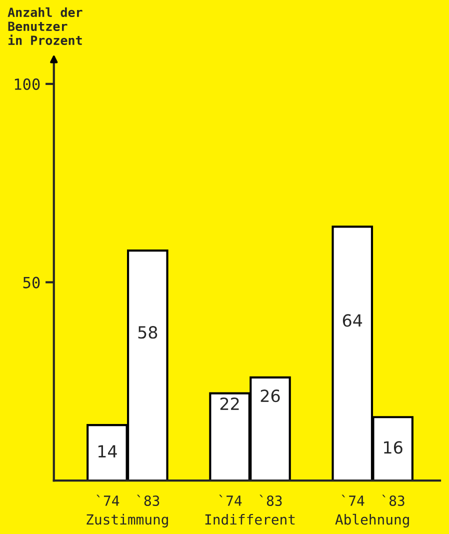 The image size is (449, 534). Describe the element at coordinates (31, 282) in the screenshot. I see `y-tick-label: 50` at that location.